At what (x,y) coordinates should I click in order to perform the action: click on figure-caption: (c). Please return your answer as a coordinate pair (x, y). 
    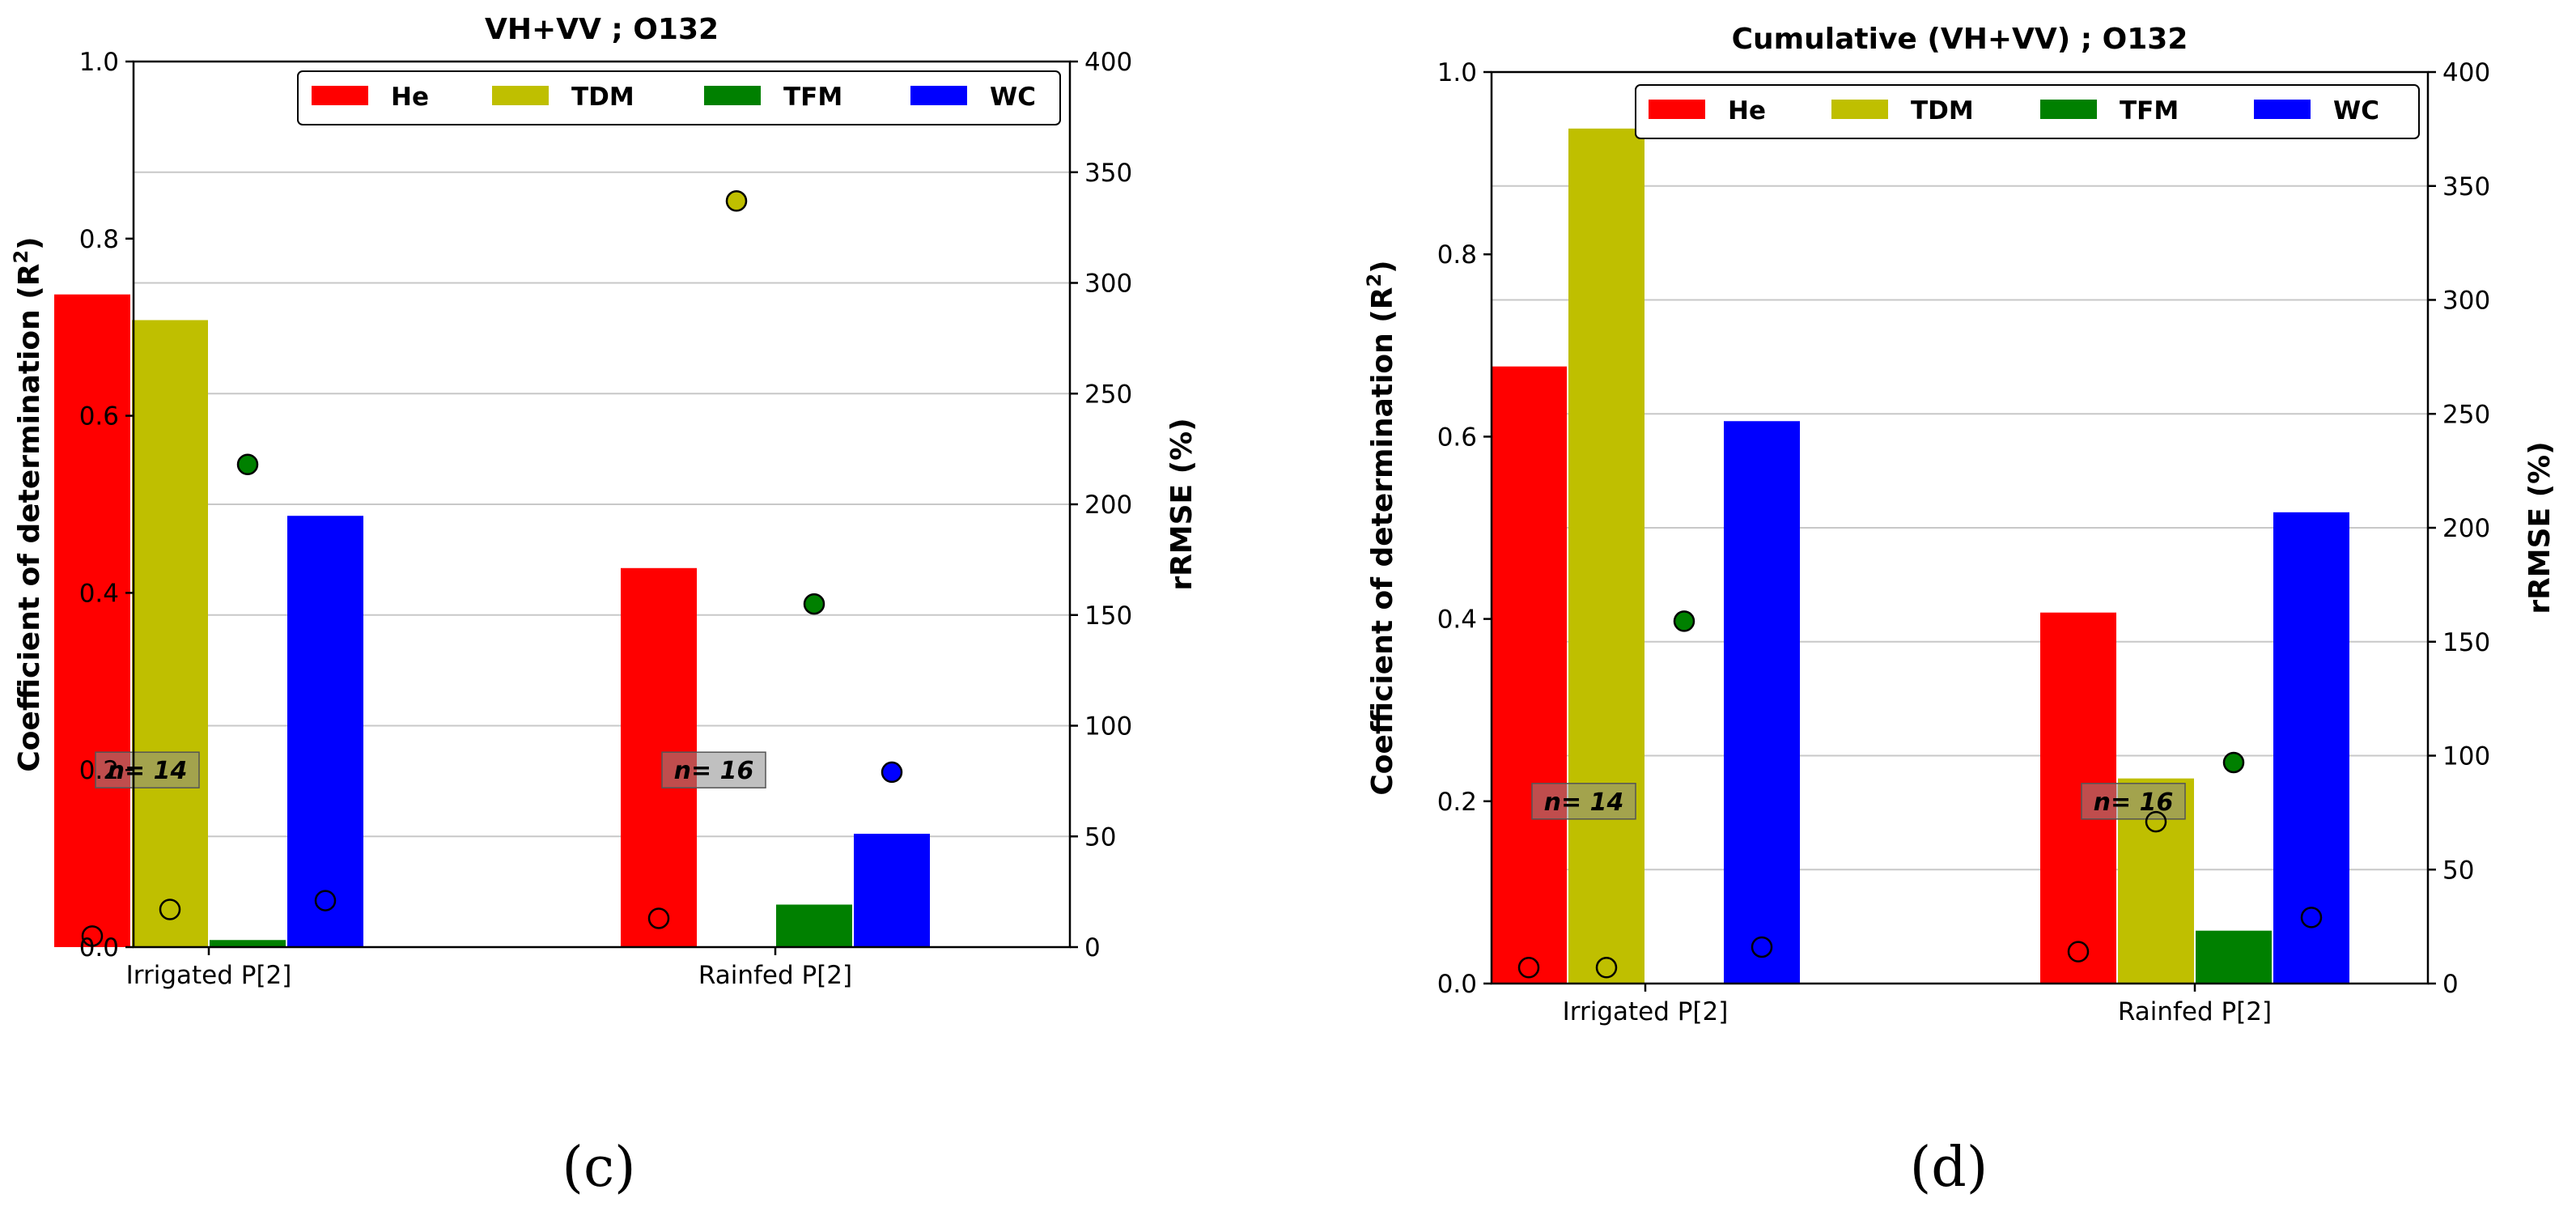
    Looking at the image, I should click on (598, 1168).